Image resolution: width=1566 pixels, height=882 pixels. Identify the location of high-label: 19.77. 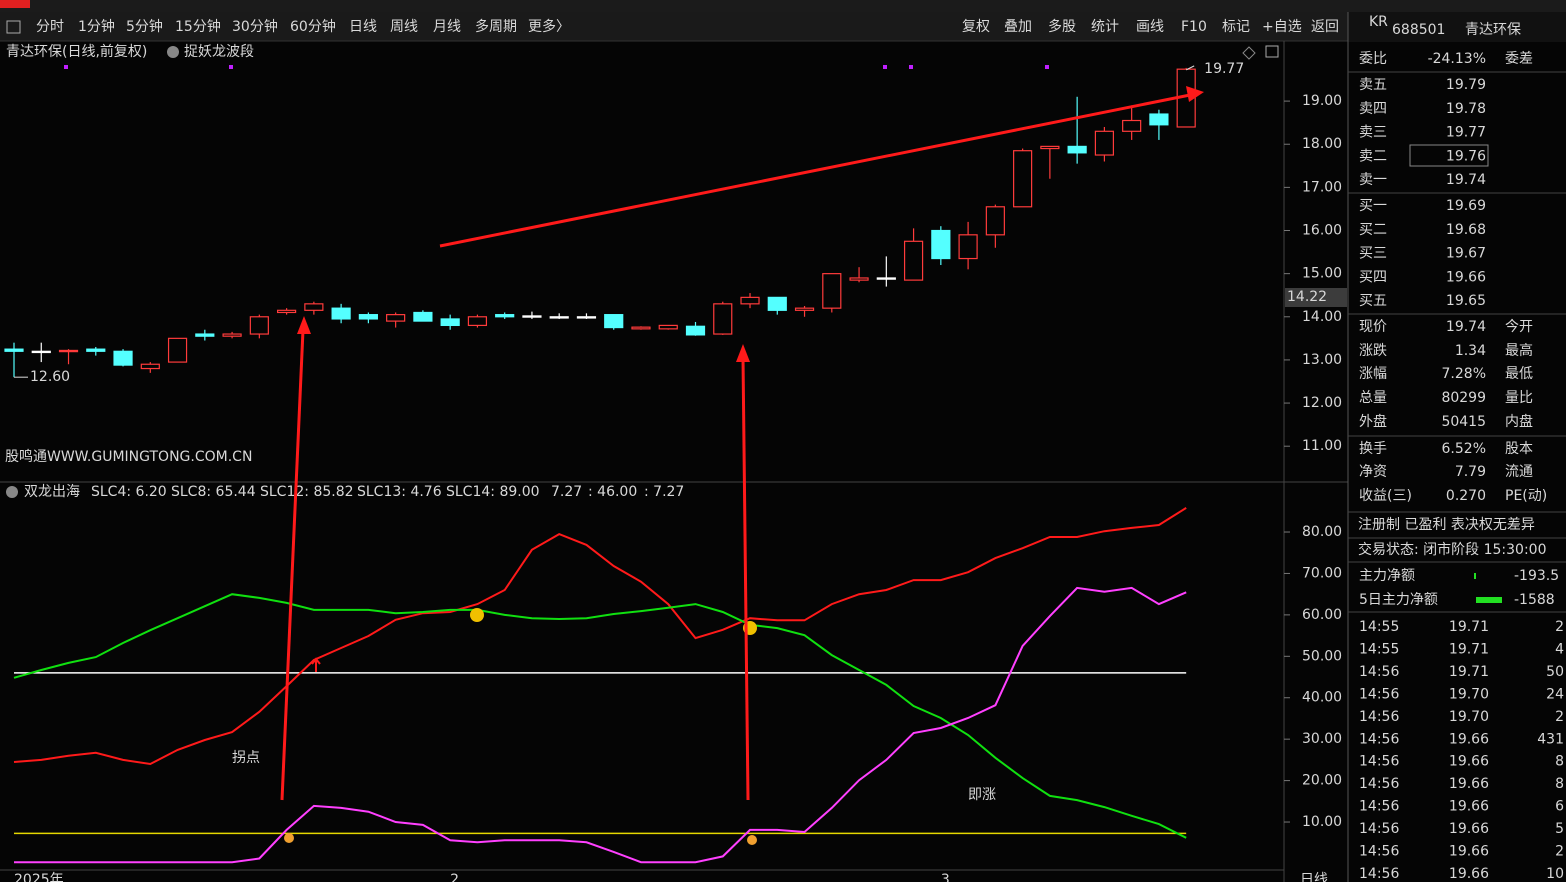
(1224, 69).